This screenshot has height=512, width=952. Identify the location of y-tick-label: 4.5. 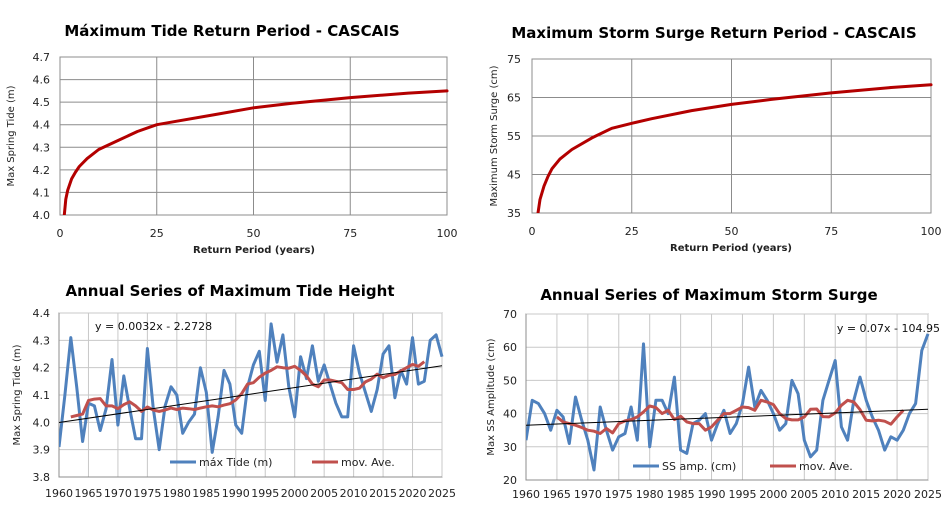
(42, 102).